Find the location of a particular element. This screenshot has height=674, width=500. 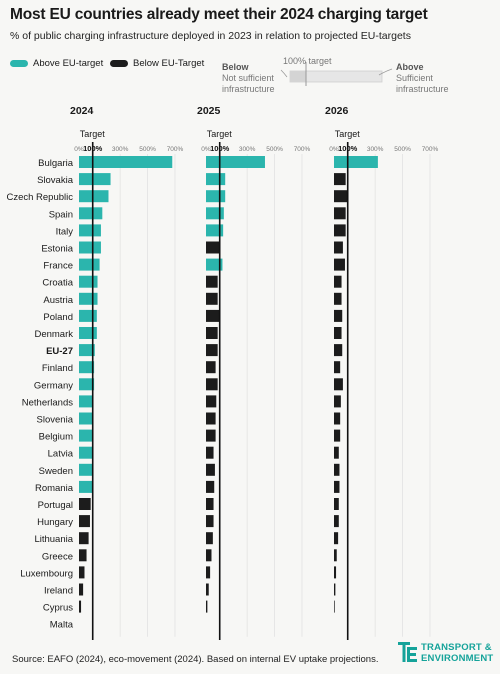

te-logo-line2: ENVIRONMENT is located at coordinates (457, 658).